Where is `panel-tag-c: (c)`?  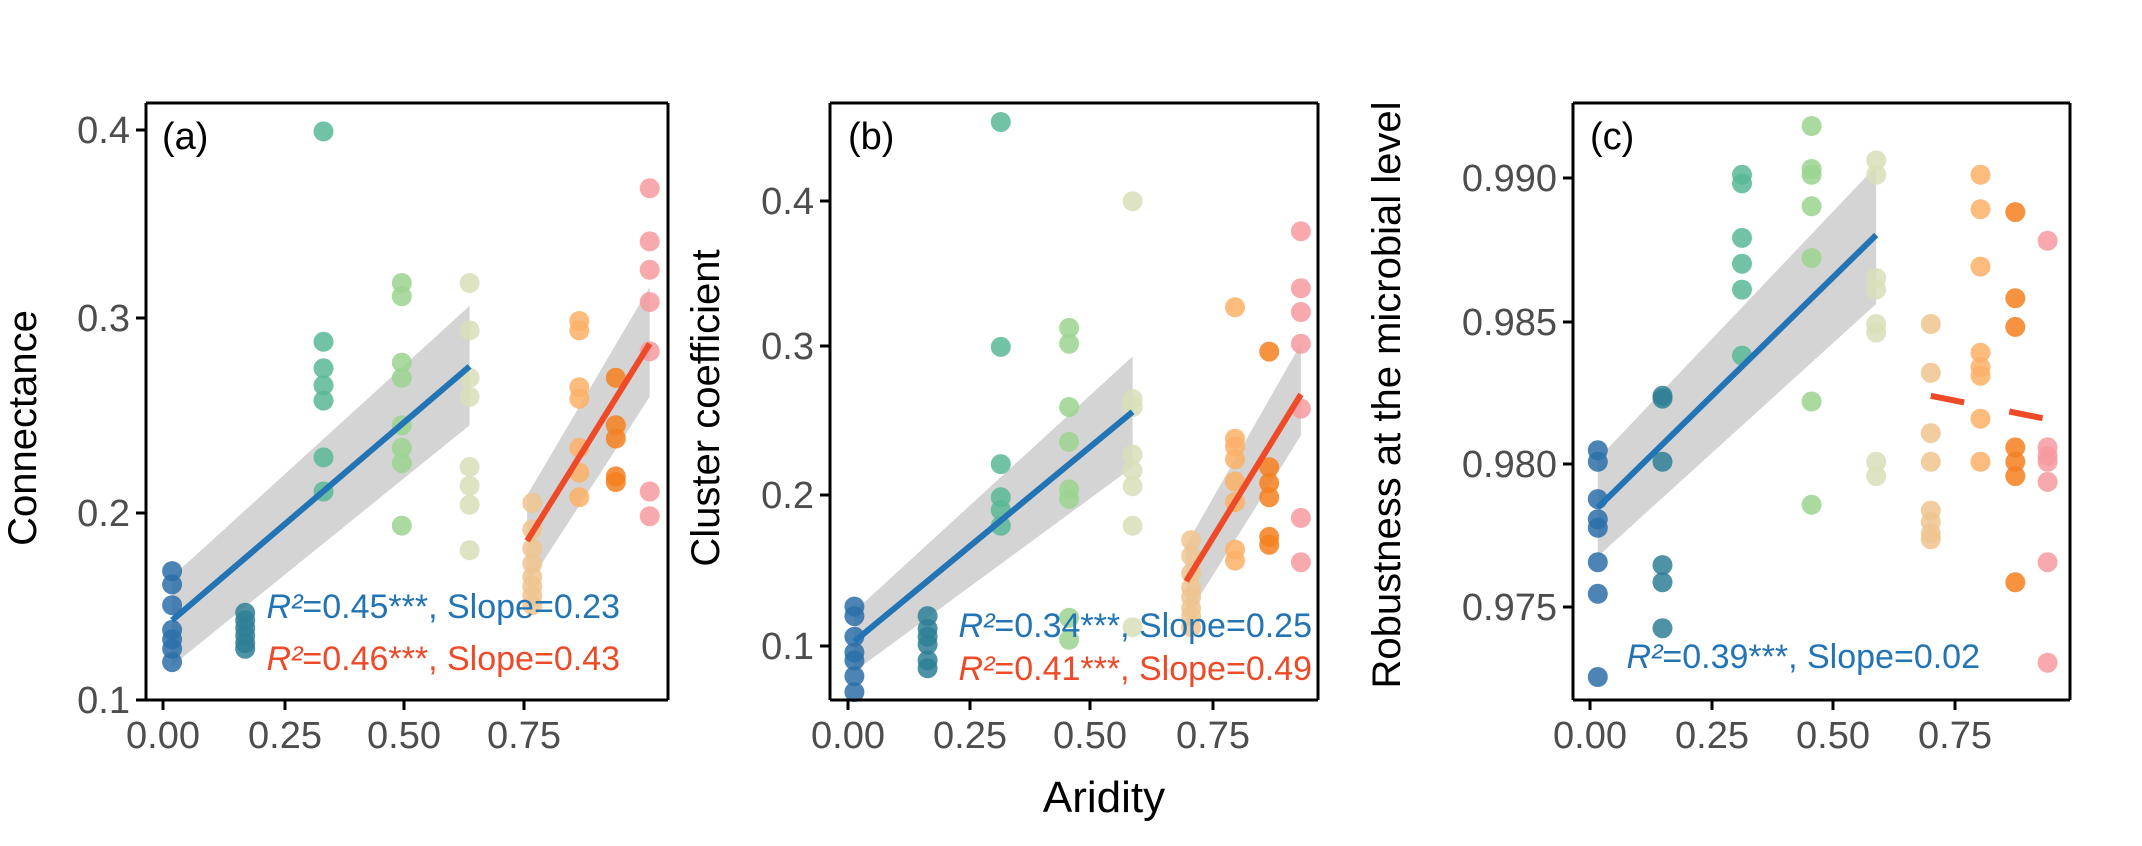
panel-tag-c: (c) is located at coordinates (1612, 137).